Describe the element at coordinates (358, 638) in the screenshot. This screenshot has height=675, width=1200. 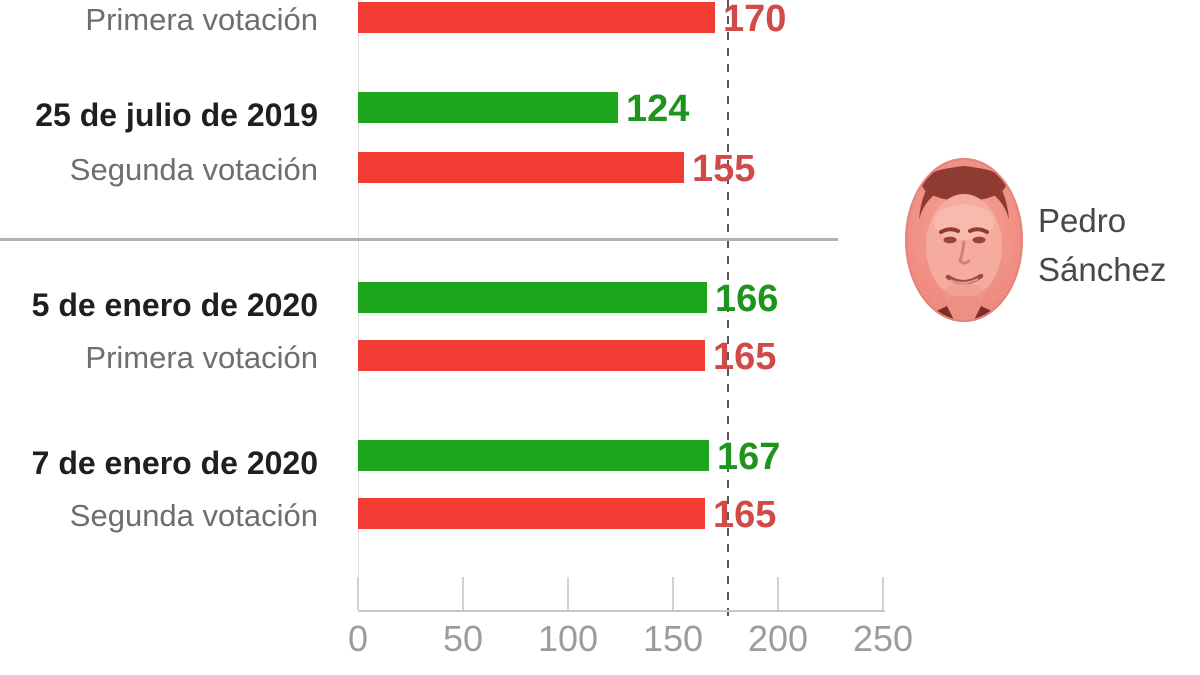
I see `x-axis-tick-label: 0` at that location.